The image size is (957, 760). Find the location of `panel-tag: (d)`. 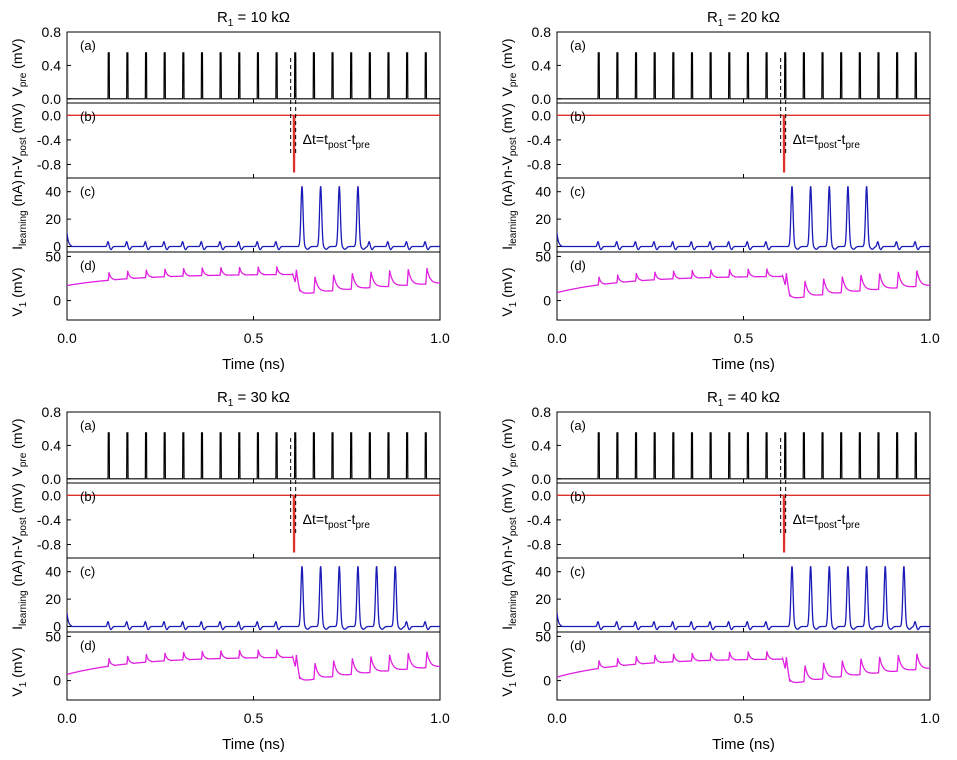

panel-tag: (d) is located at coordinates (88, 645).